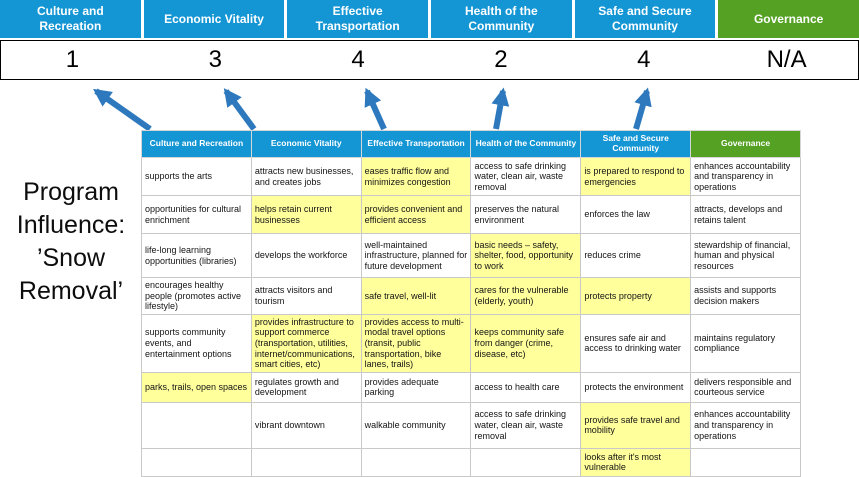 The width and height of the screenshot is (859, 477). I want to click on table-header-4: Safe and Secure Community, so click(636, 144).